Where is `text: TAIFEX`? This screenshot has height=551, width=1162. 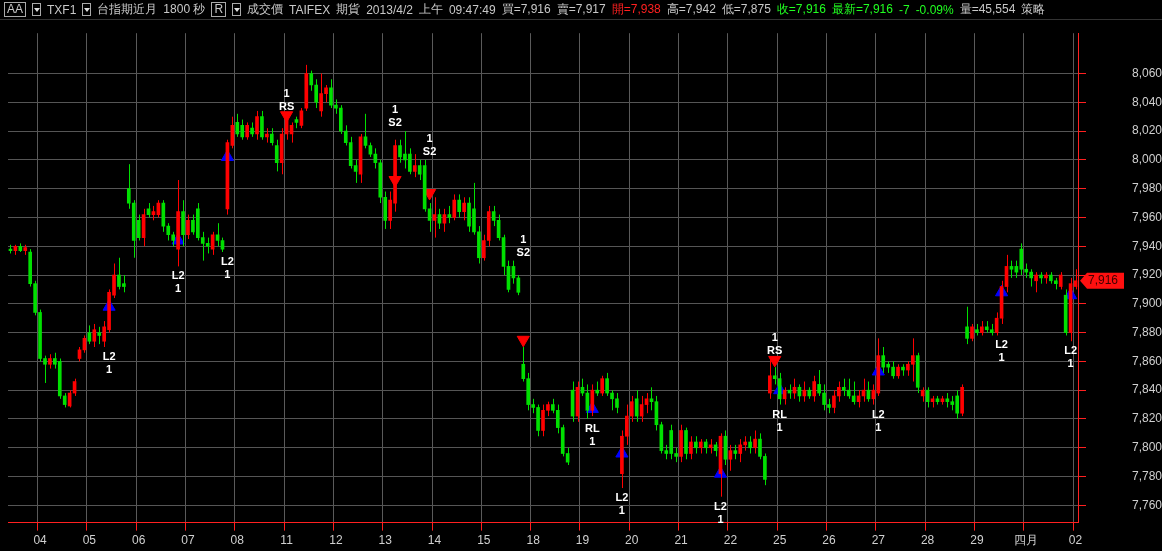
text: TAIFEX is located at coordinates (310, 9).